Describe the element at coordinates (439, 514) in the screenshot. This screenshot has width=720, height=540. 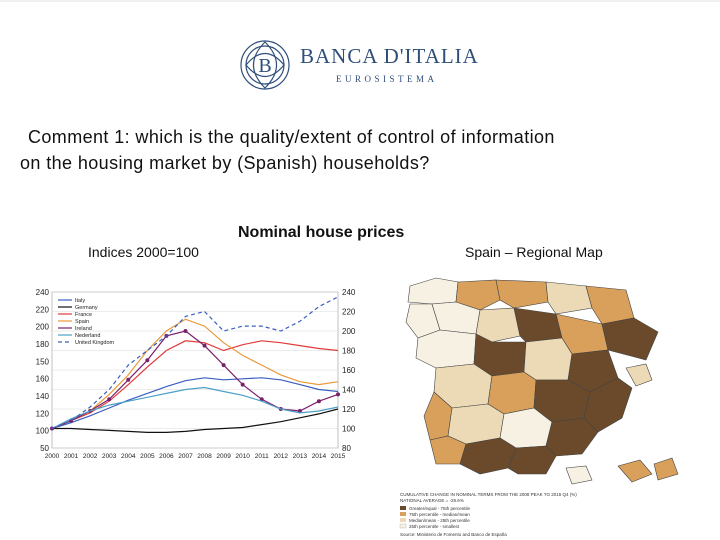
I see `map-legend-line: 75th percentile - median/mean` at that location.